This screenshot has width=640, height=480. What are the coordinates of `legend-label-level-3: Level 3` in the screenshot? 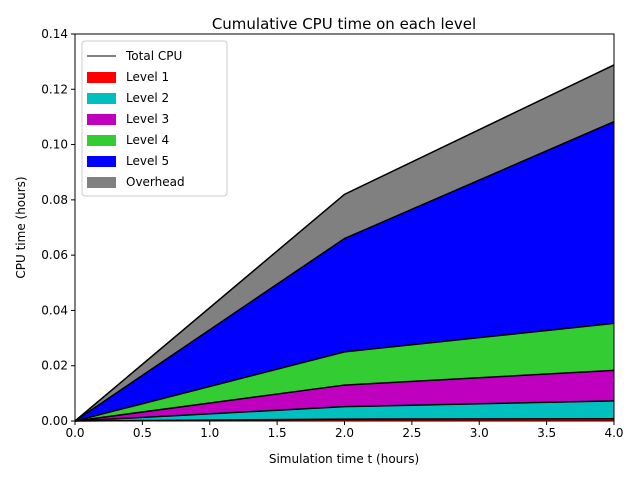 It's located at (147, 119).